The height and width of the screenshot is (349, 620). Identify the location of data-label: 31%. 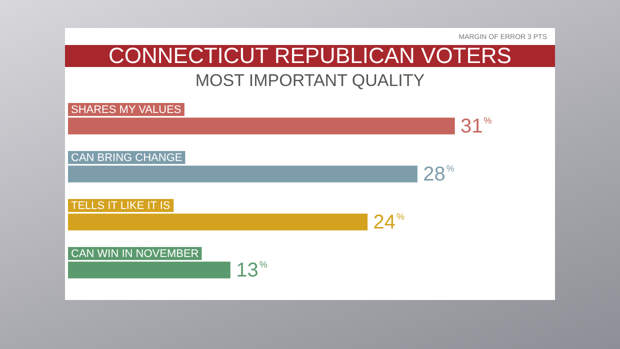
(476, 126).